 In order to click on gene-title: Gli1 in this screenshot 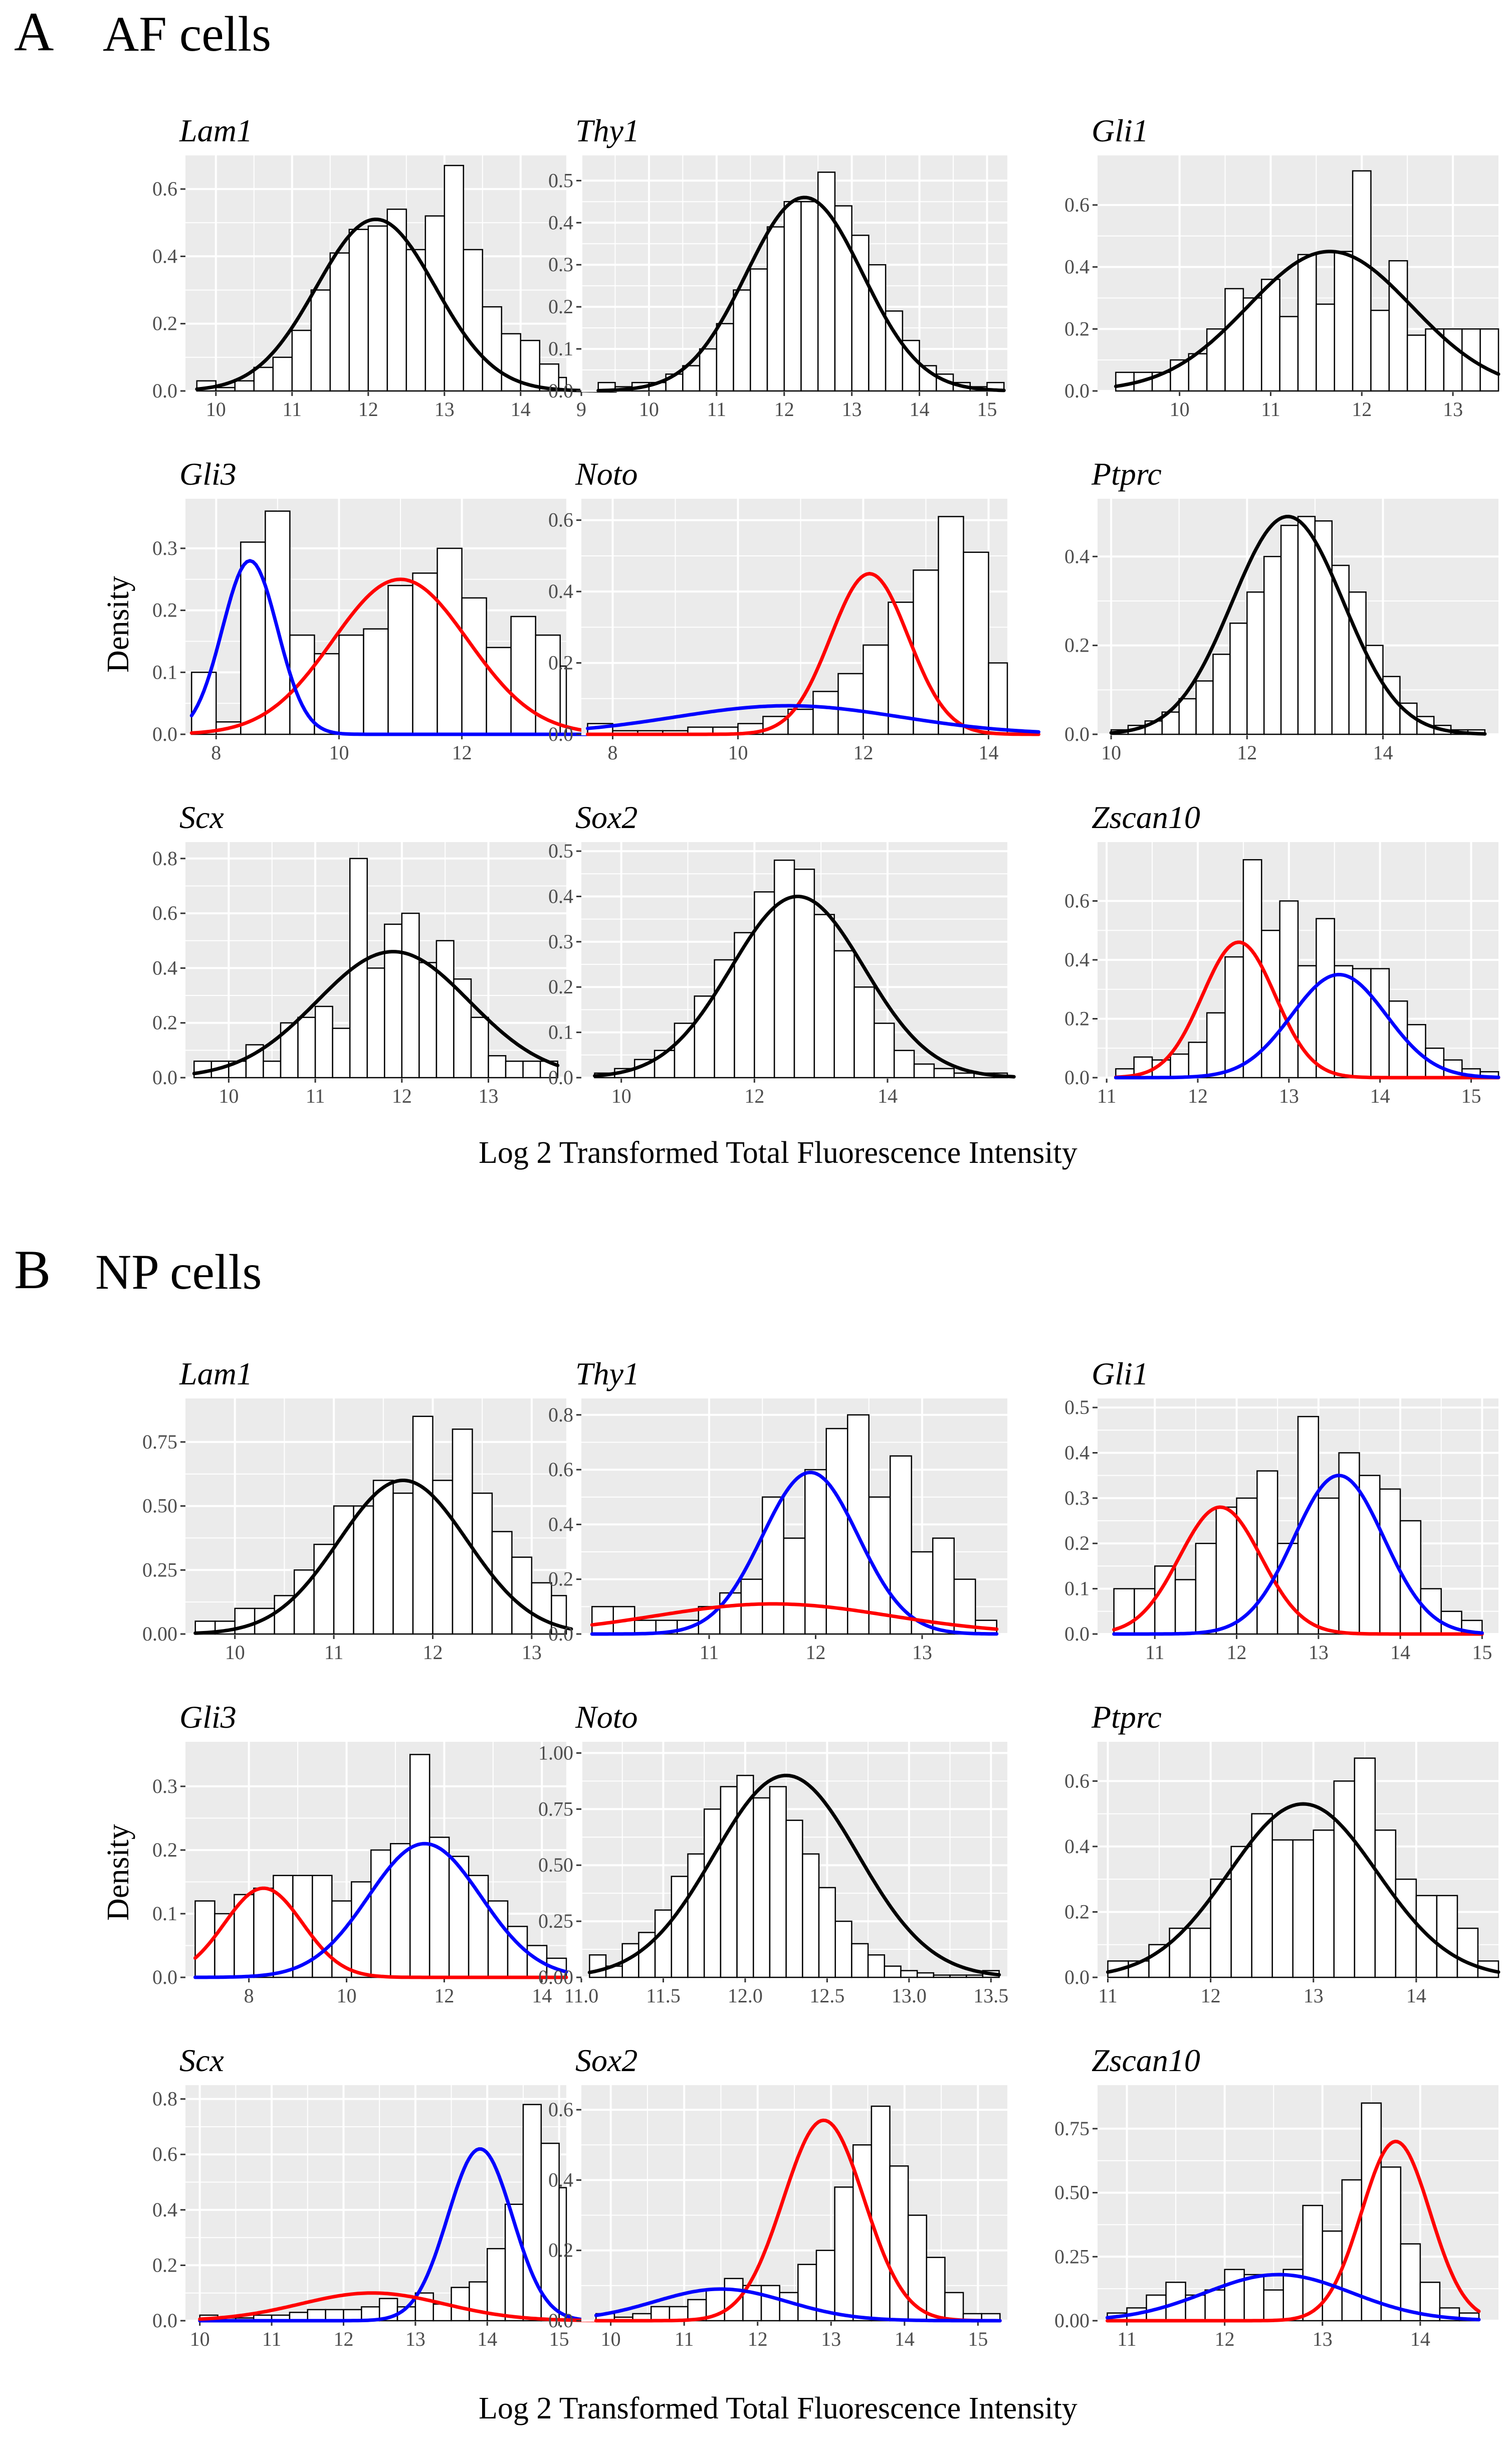, I will do `click(1120, 130)`.